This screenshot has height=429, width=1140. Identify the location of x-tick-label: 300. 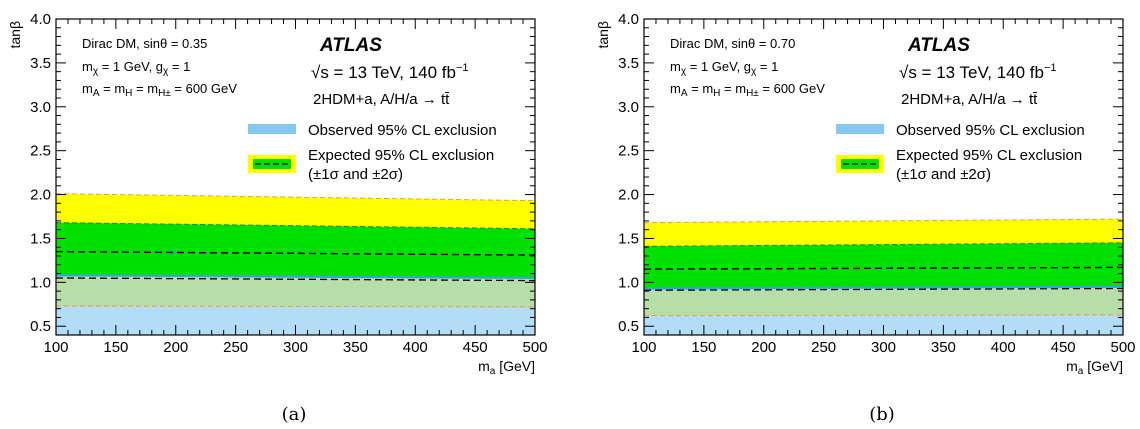
(295, 347).